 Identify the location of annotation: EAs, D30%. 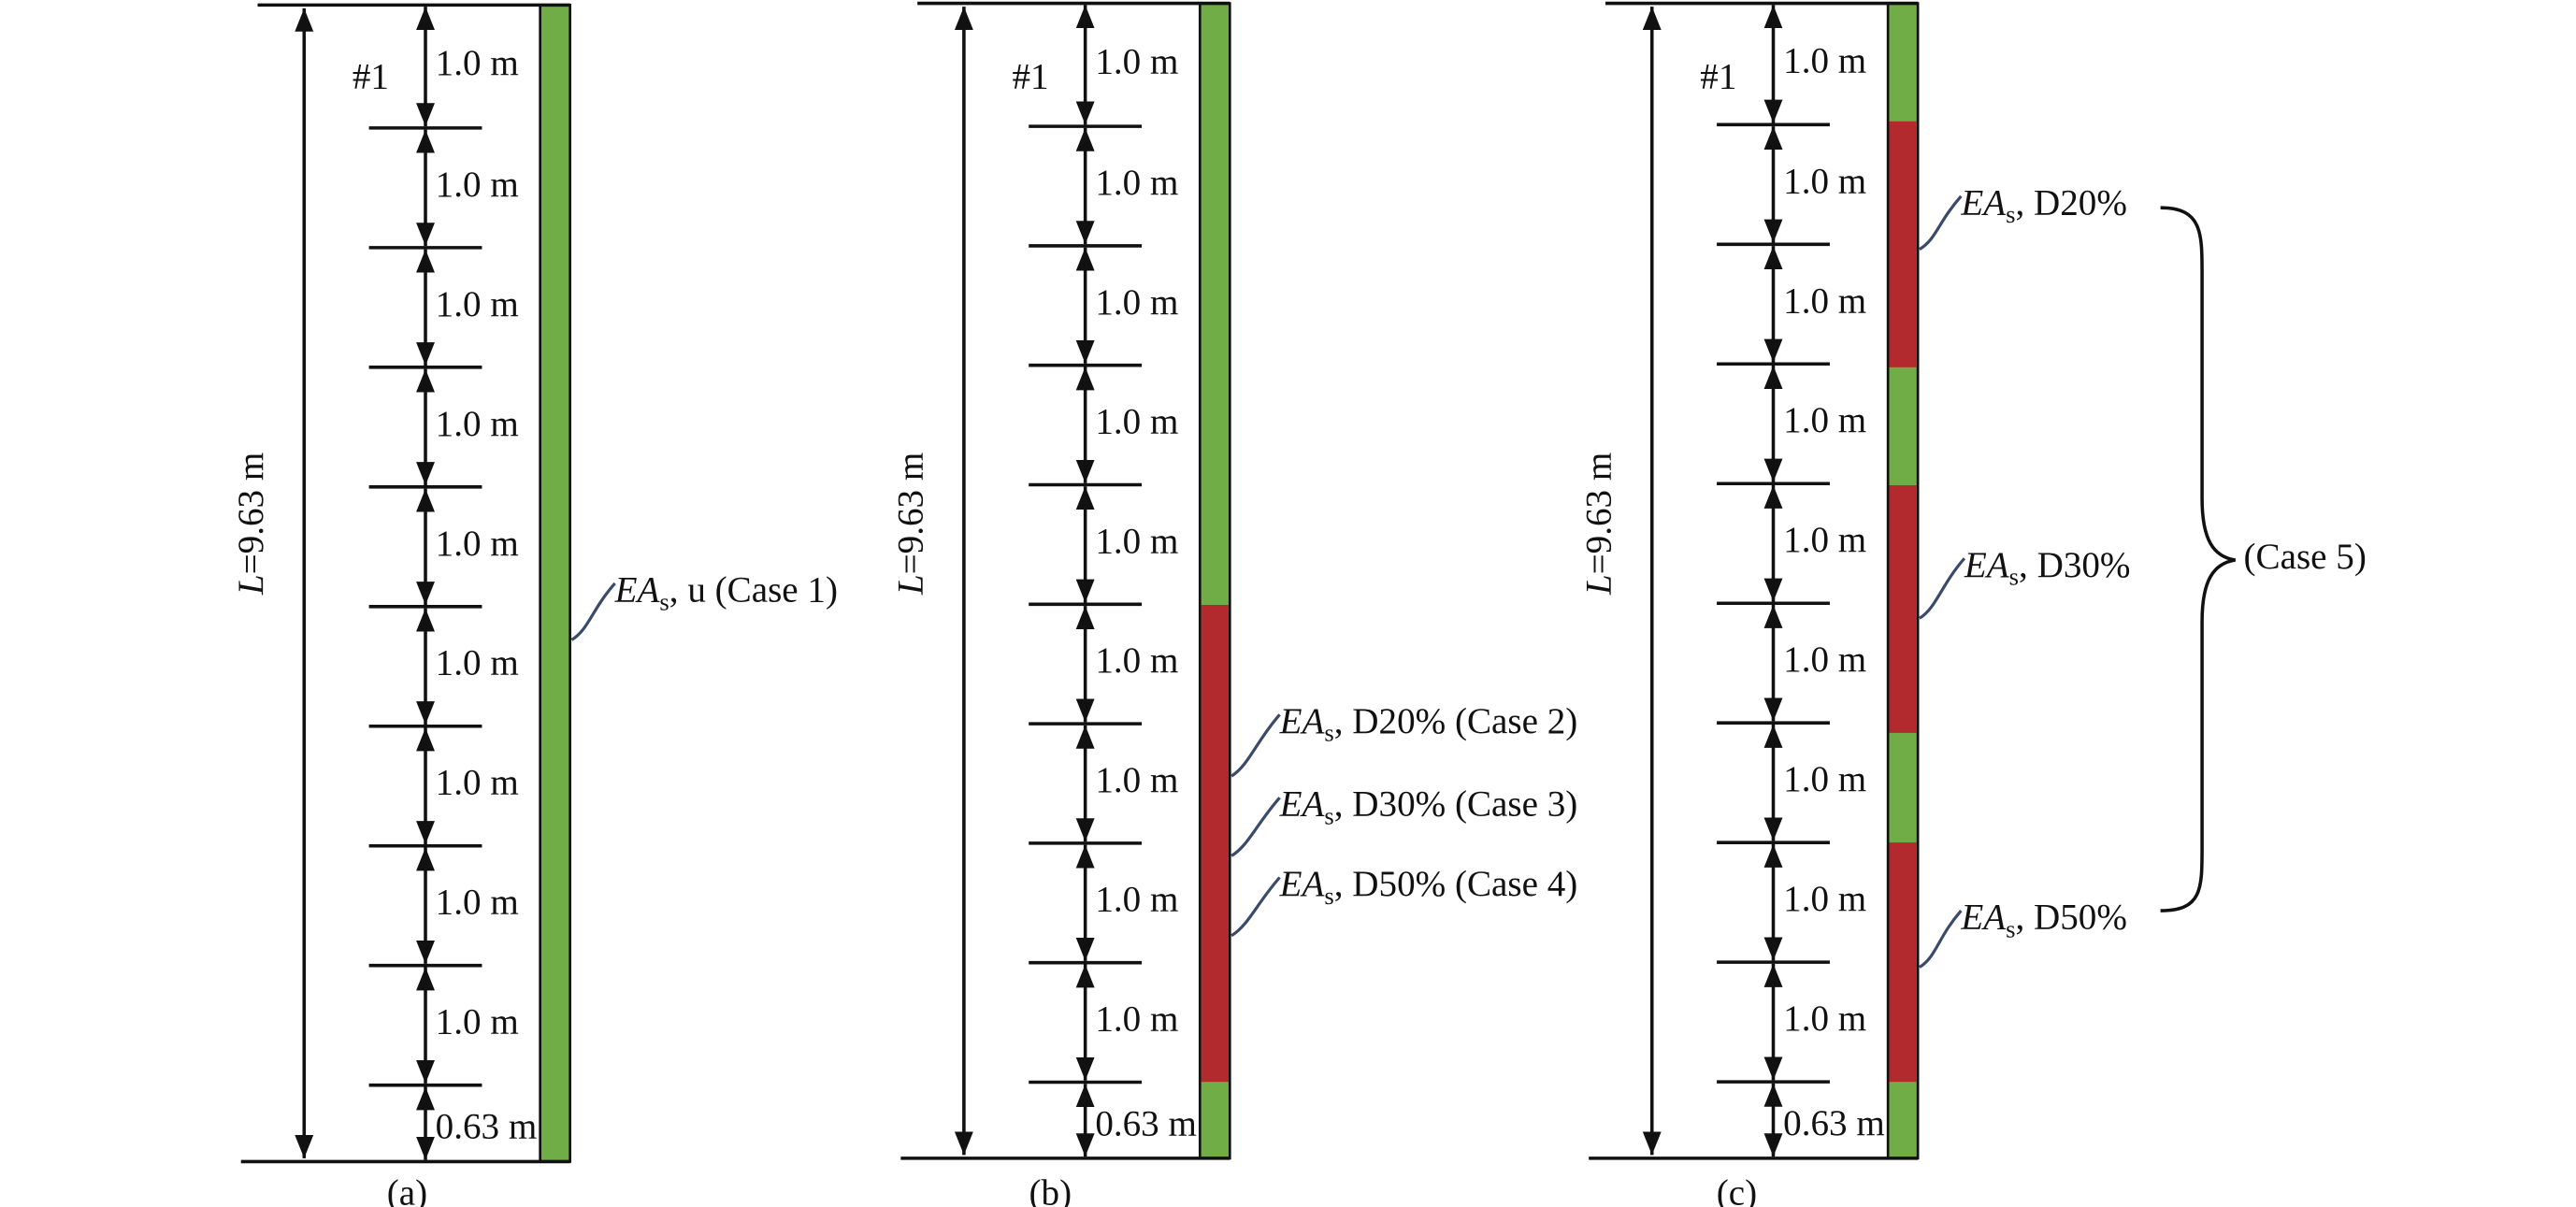
(2048, 568).